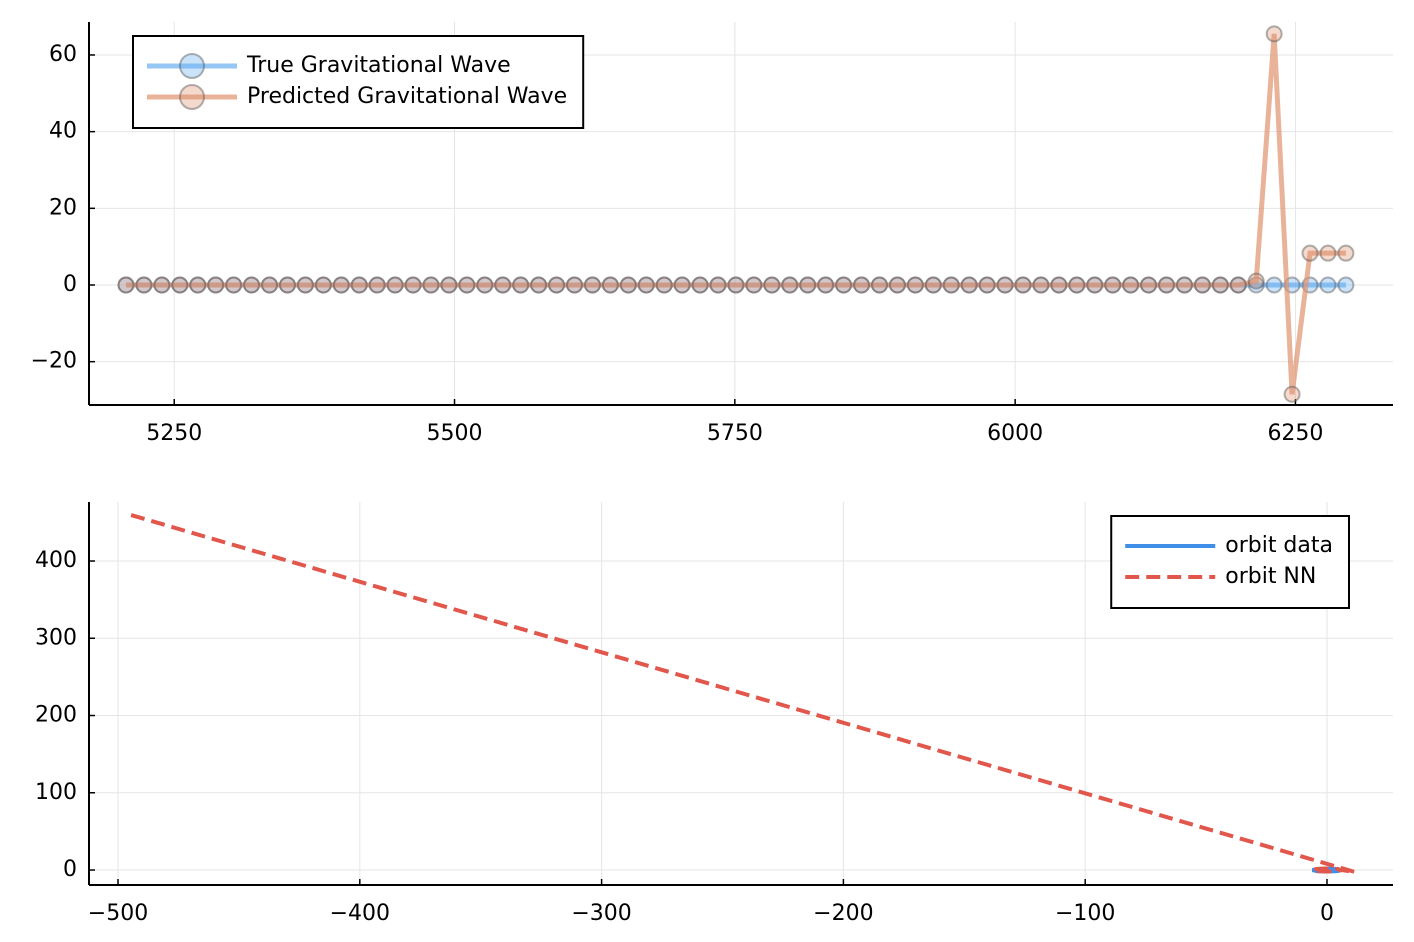 This screenshot has width=1414, height=942. Describe the element at coordinates (378, 65) in the screenshot. I see `legend-label: True Gravitational Wave` at that location.